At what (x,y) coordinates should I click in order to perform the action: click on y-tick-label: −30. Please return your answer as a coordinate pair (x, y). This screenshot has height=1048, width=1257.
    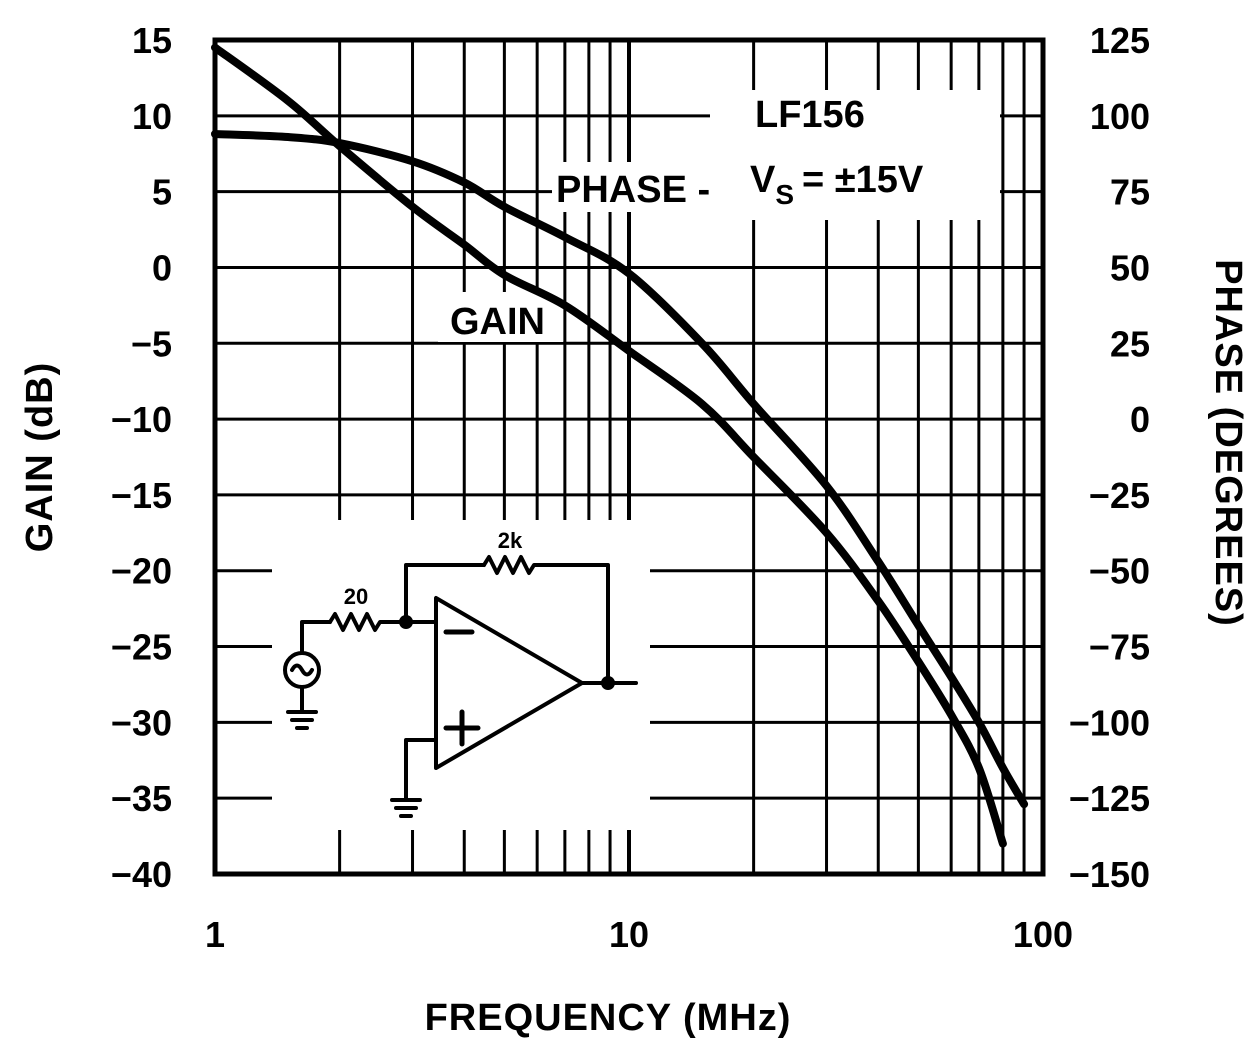
    Looking at the image, I should click on (141, 722).